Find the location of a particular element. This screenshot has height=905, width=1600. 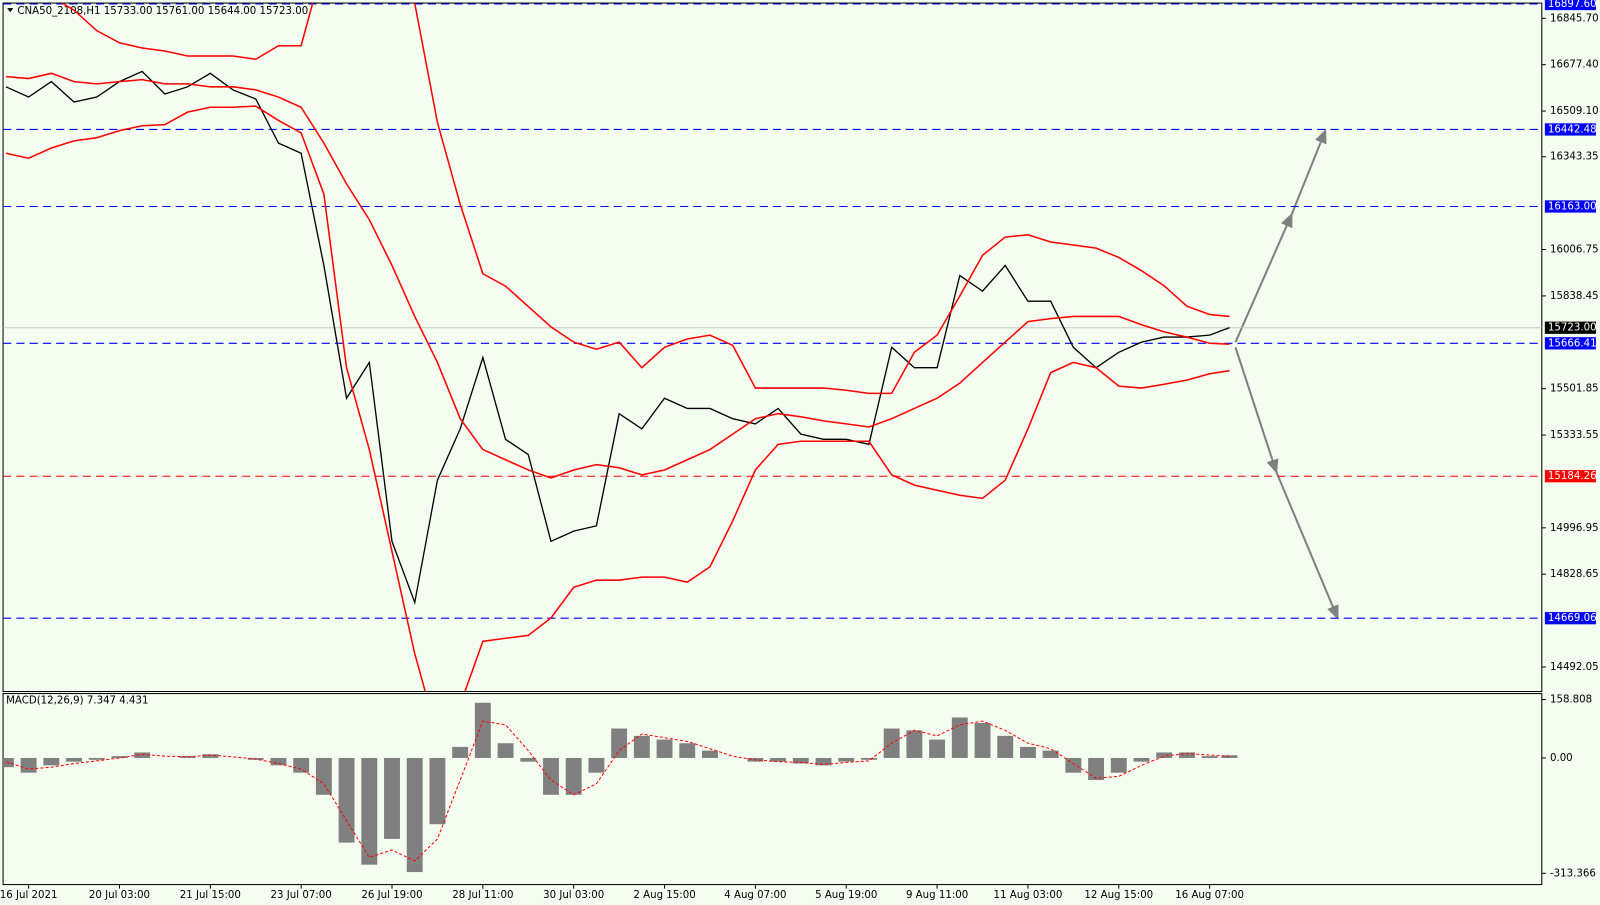

y-tick-label: 0.00 is located at coordinates (1561, 758).